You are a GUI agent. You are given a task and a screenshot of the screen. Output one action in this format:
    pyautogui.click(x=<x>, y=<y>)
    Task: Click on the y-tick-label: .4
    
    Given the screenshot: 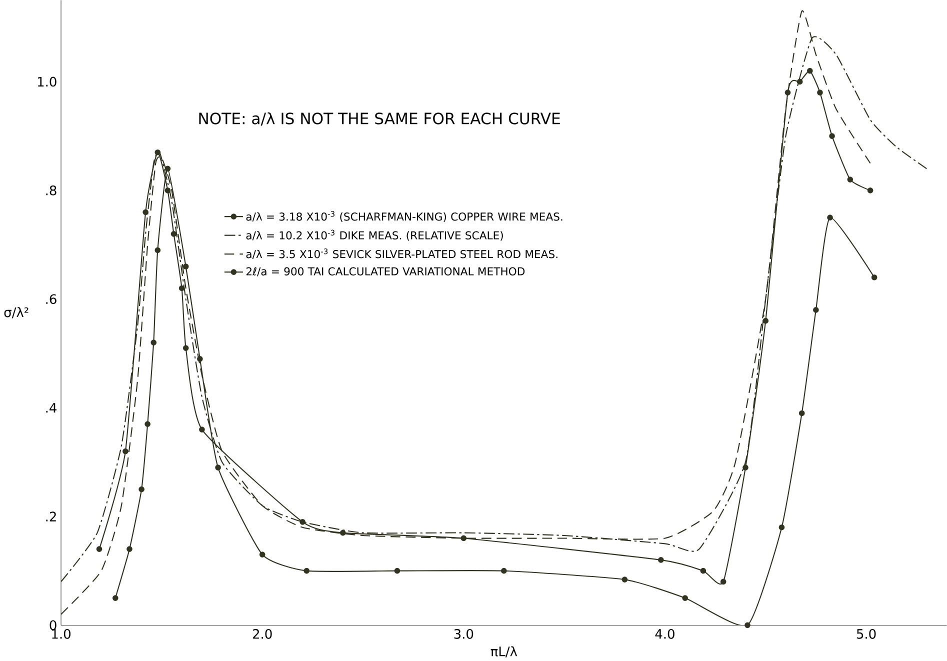 What is the action you would take?
    pyautogui.click(x=51, y=408)
    